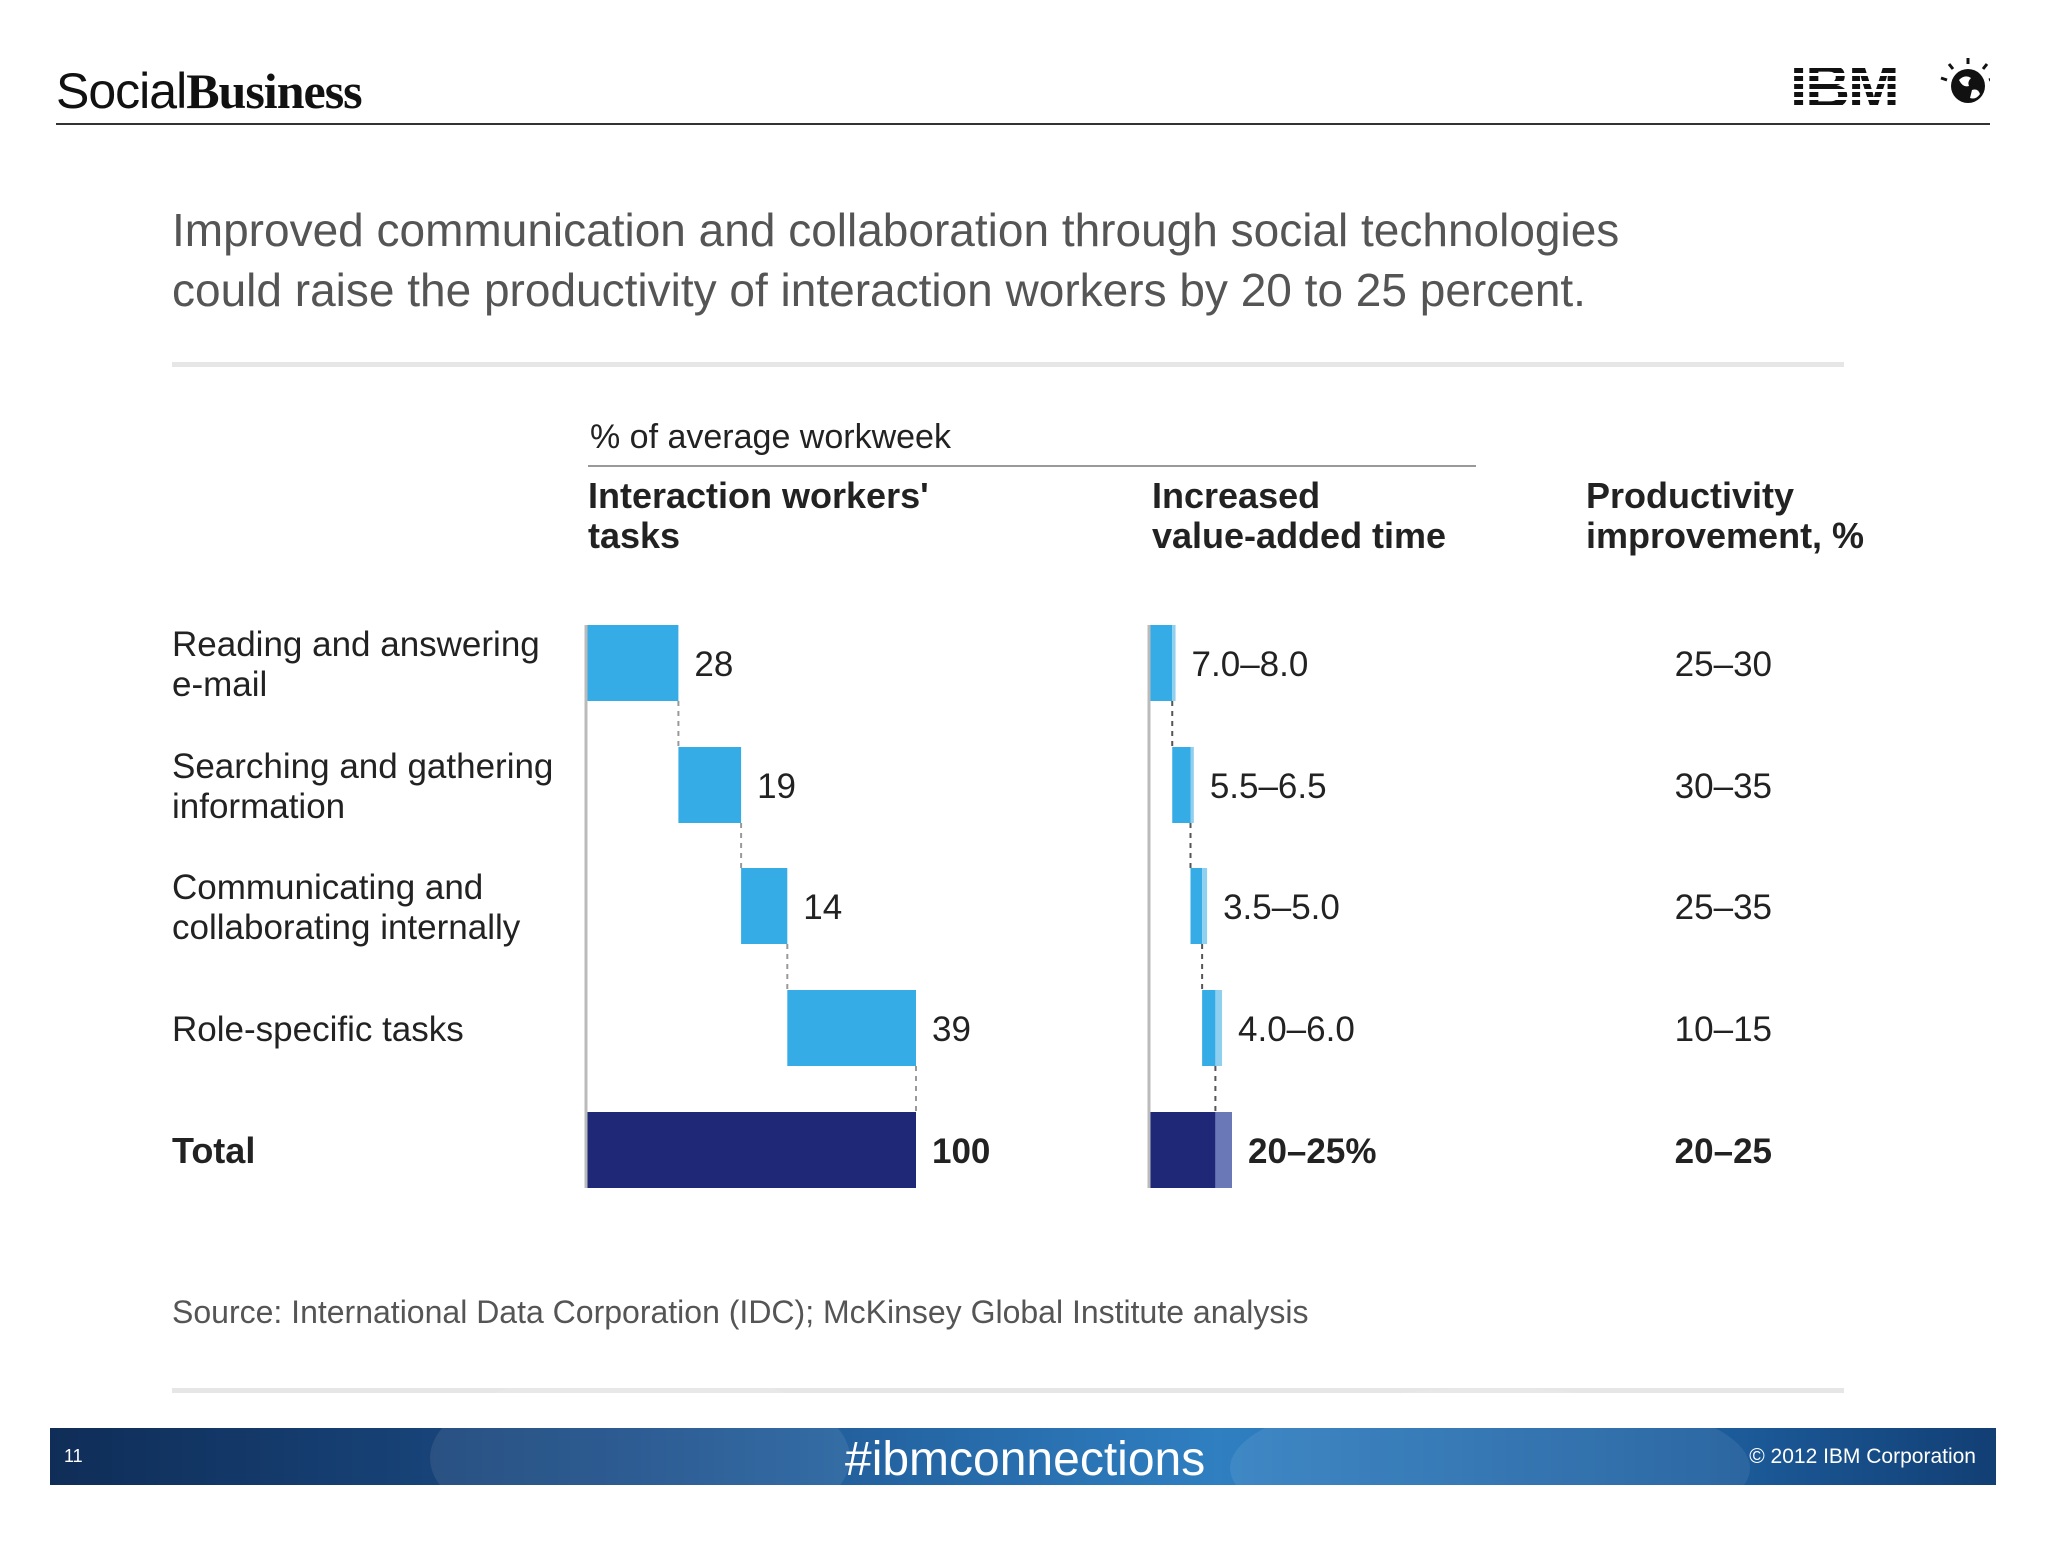 Image resolution: width=2048 pixels, height=1548 pixels. Describe the element at coordinates (751, 1150) in the screenshot. I see `bar-total-tasks` at that location.